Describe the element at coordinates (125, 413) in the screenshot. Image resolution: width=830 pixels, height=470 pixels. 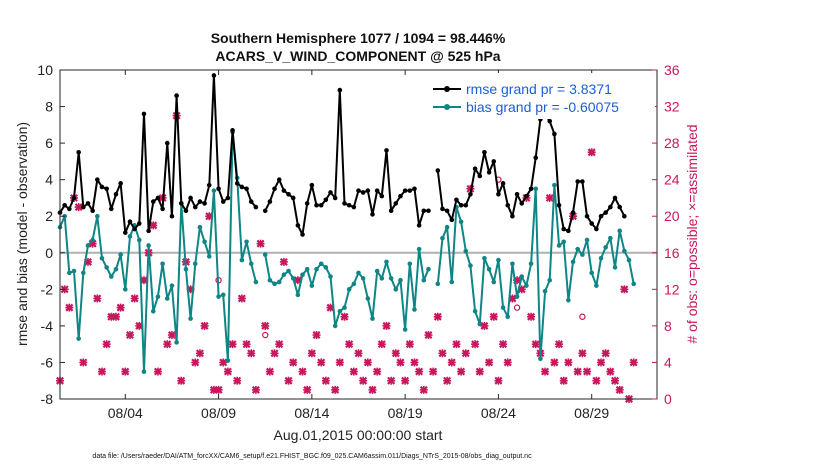
I see `x-tick-label: 08/04` at that location.